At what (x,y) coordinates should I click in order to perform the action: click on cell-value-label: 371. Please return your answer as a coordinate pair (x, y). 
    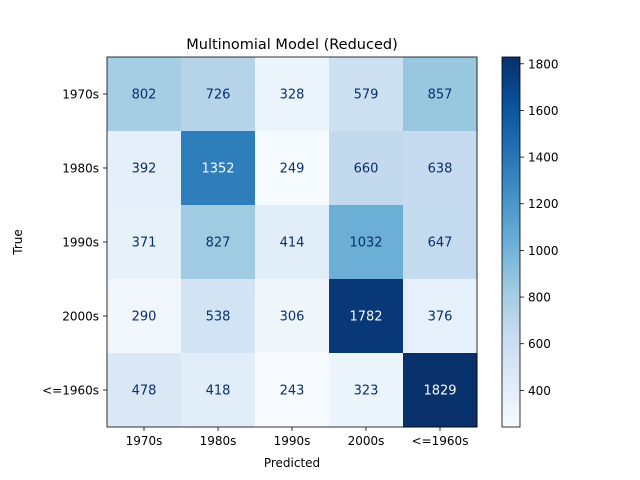
    Looking at the image, I should click on (144, 243).